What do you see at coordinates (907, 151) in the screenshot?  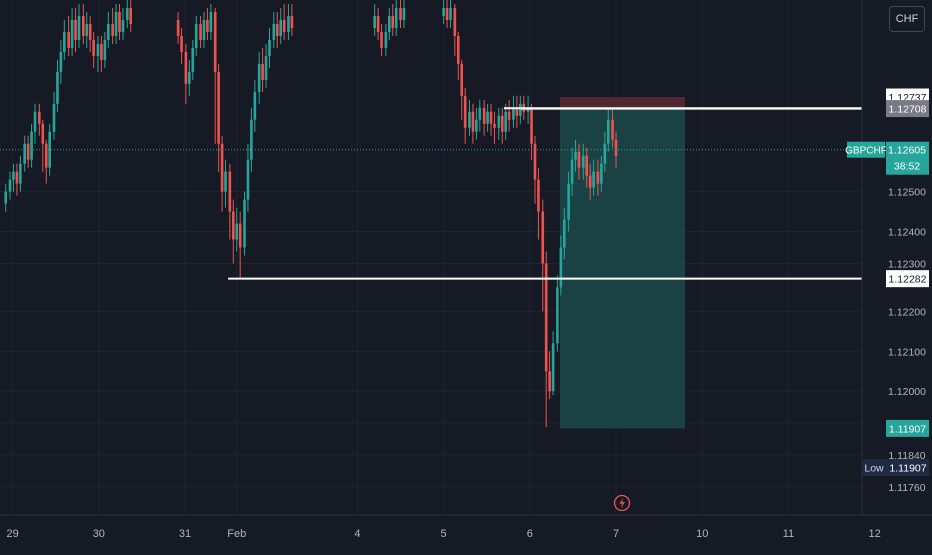 I see `last-price-value: 1.12605` at bounding box center [907, 151].